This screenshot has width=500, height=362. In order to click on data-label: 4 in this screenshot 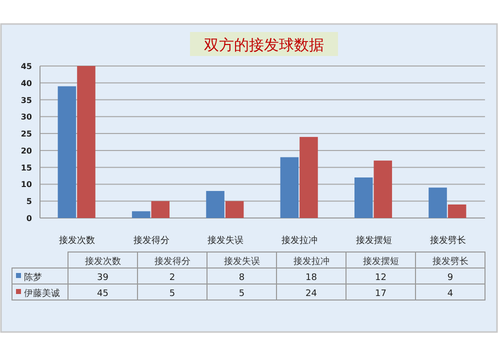, I will do `click(450, 294)`.